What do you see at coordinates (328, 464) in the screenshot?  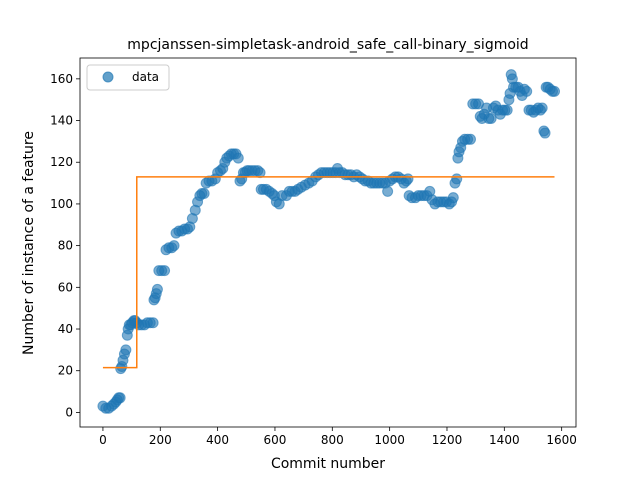 I see `x-axis-label: Commit number` at bounding box center [328, 464].